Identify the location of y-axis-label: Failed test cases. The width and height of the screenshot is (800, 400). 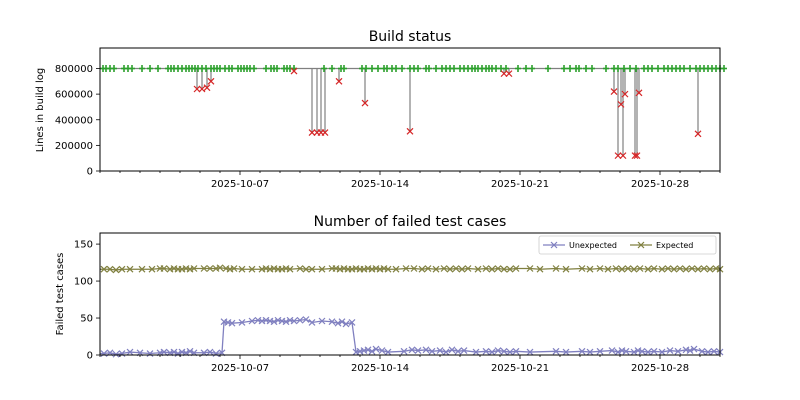
(60, 294).